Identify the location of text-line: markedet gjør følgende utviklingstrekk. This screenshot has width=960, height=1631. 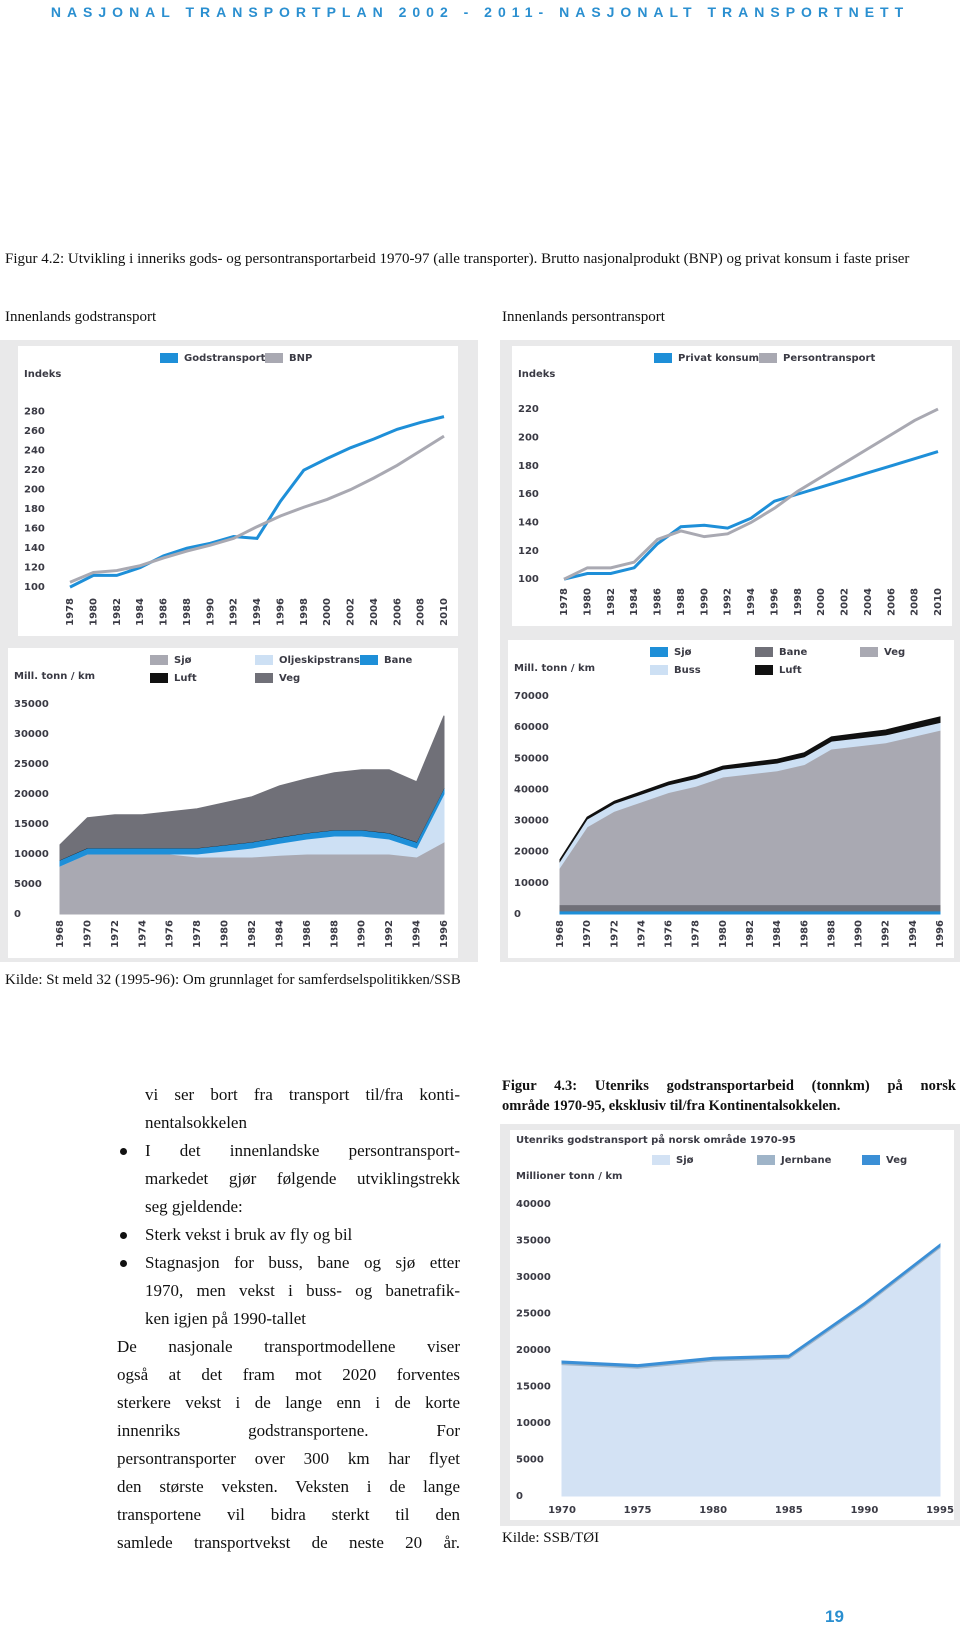
(302, 1178).